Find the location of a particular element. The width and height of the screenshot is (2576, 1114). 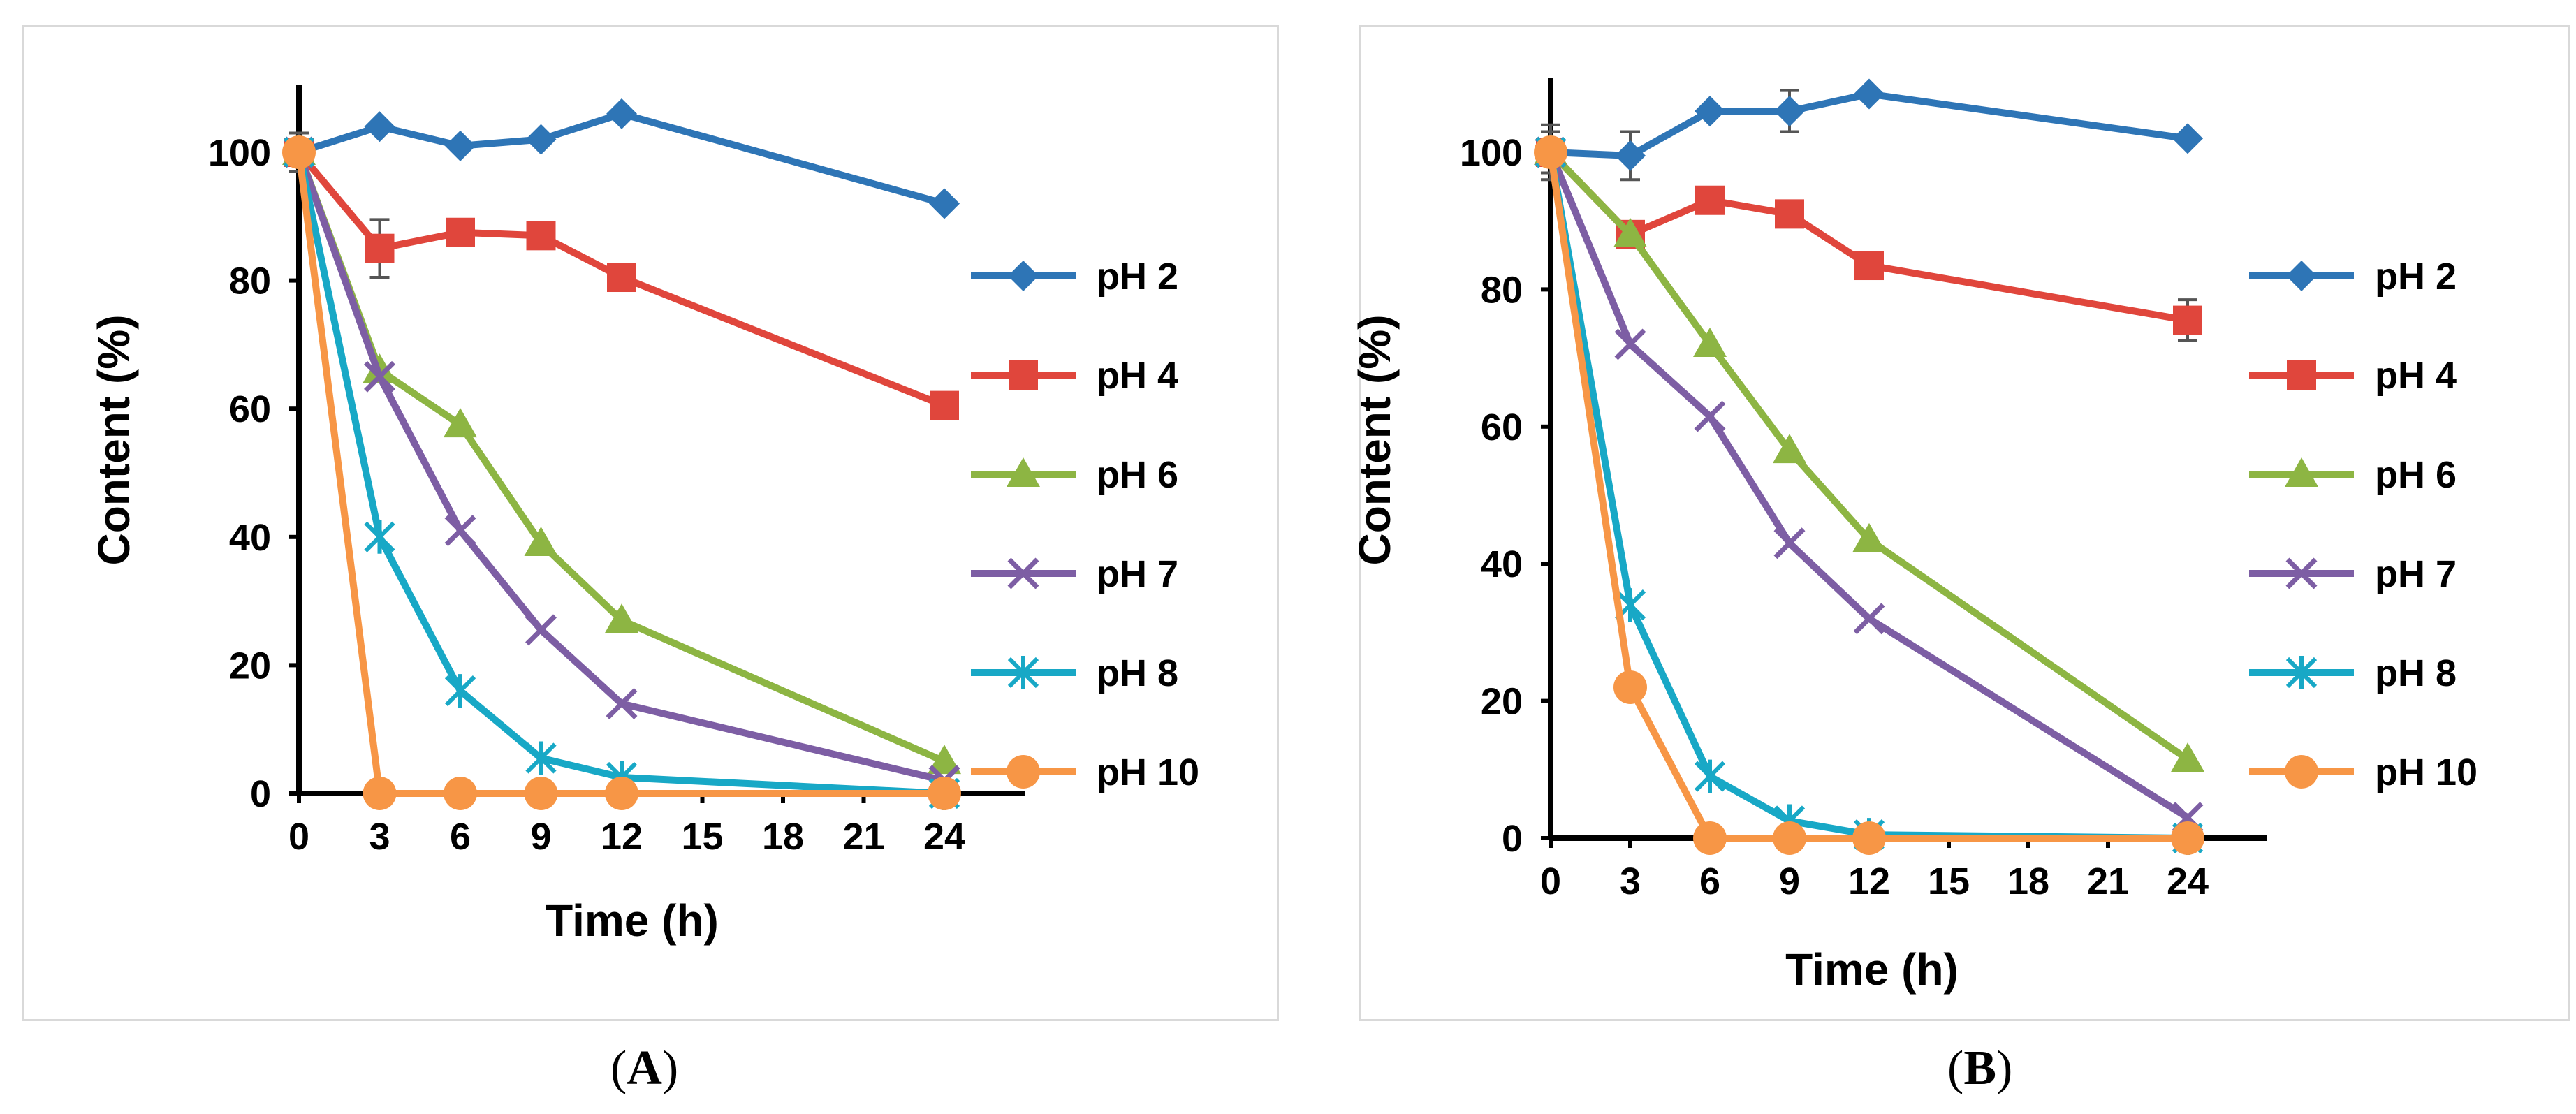

panel-a-series-ph4-line is located at coordinates (621, 279).